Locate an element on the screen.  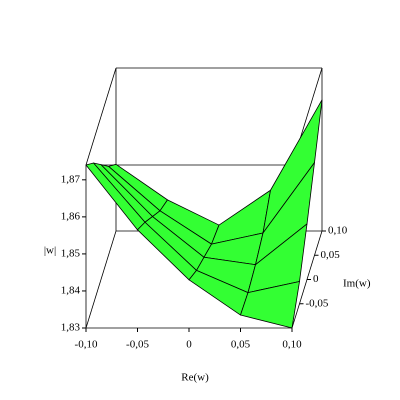
y-tick-label: 0,10 is located at coordinates (338, 231).